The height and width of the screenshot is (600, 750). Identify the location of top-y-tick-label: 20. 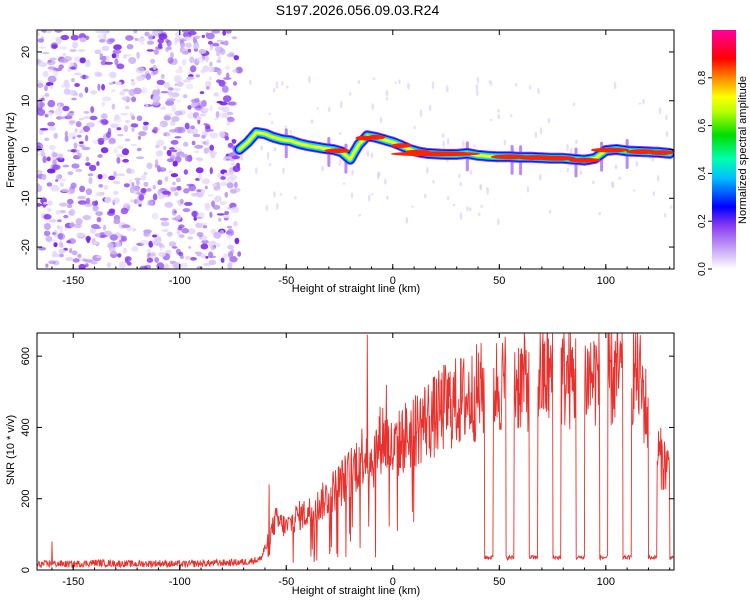
(26, 52).